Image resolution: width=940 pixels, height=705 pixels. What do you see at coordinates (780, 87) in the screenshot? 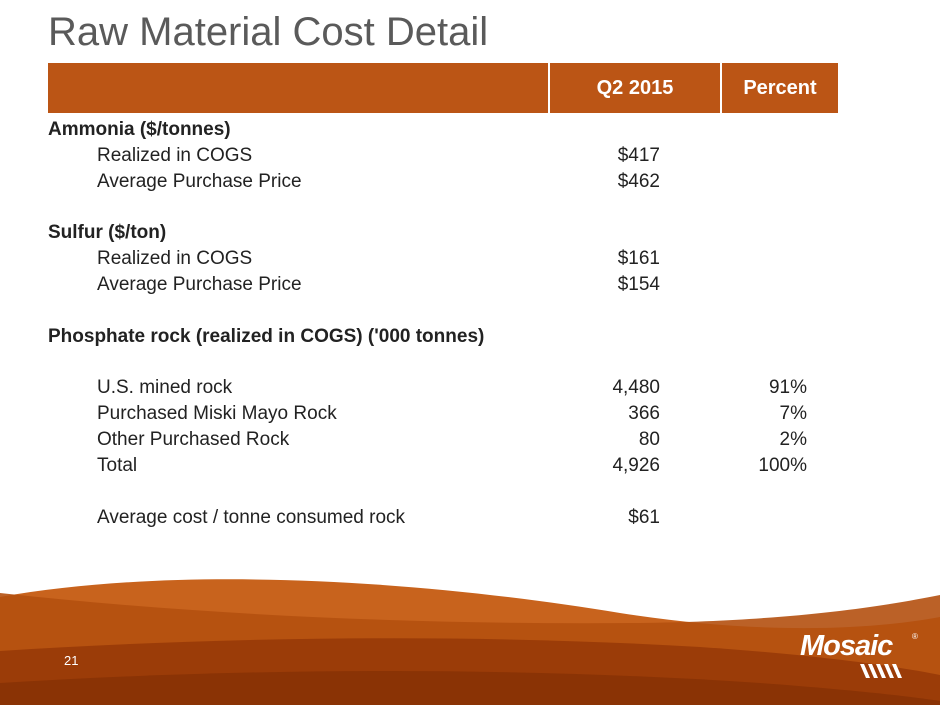
I see `header-percent: Percent` at bounding box center [780, 87].